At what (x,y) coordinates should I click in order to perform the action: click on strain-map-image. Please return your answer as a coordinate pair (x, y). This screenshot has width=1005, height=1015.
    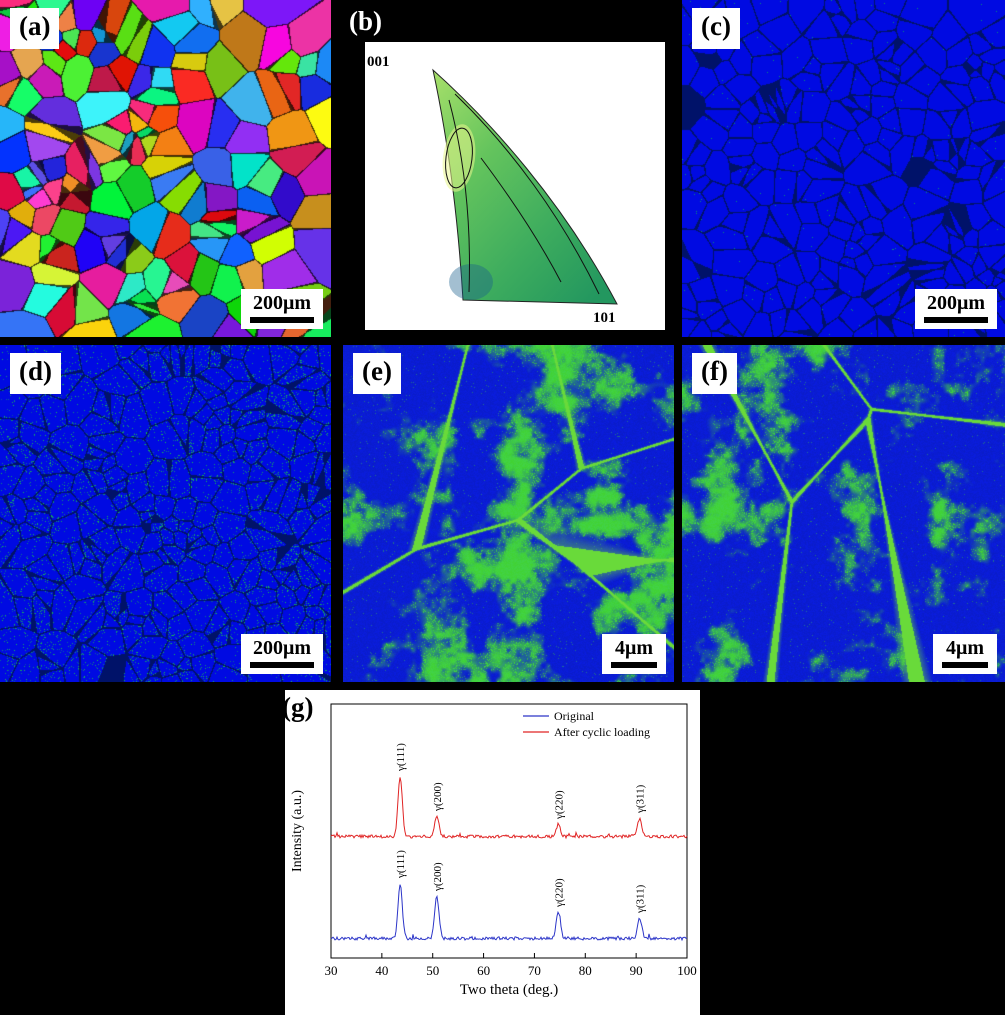
    Looking at the image, I should click on (165, 513).